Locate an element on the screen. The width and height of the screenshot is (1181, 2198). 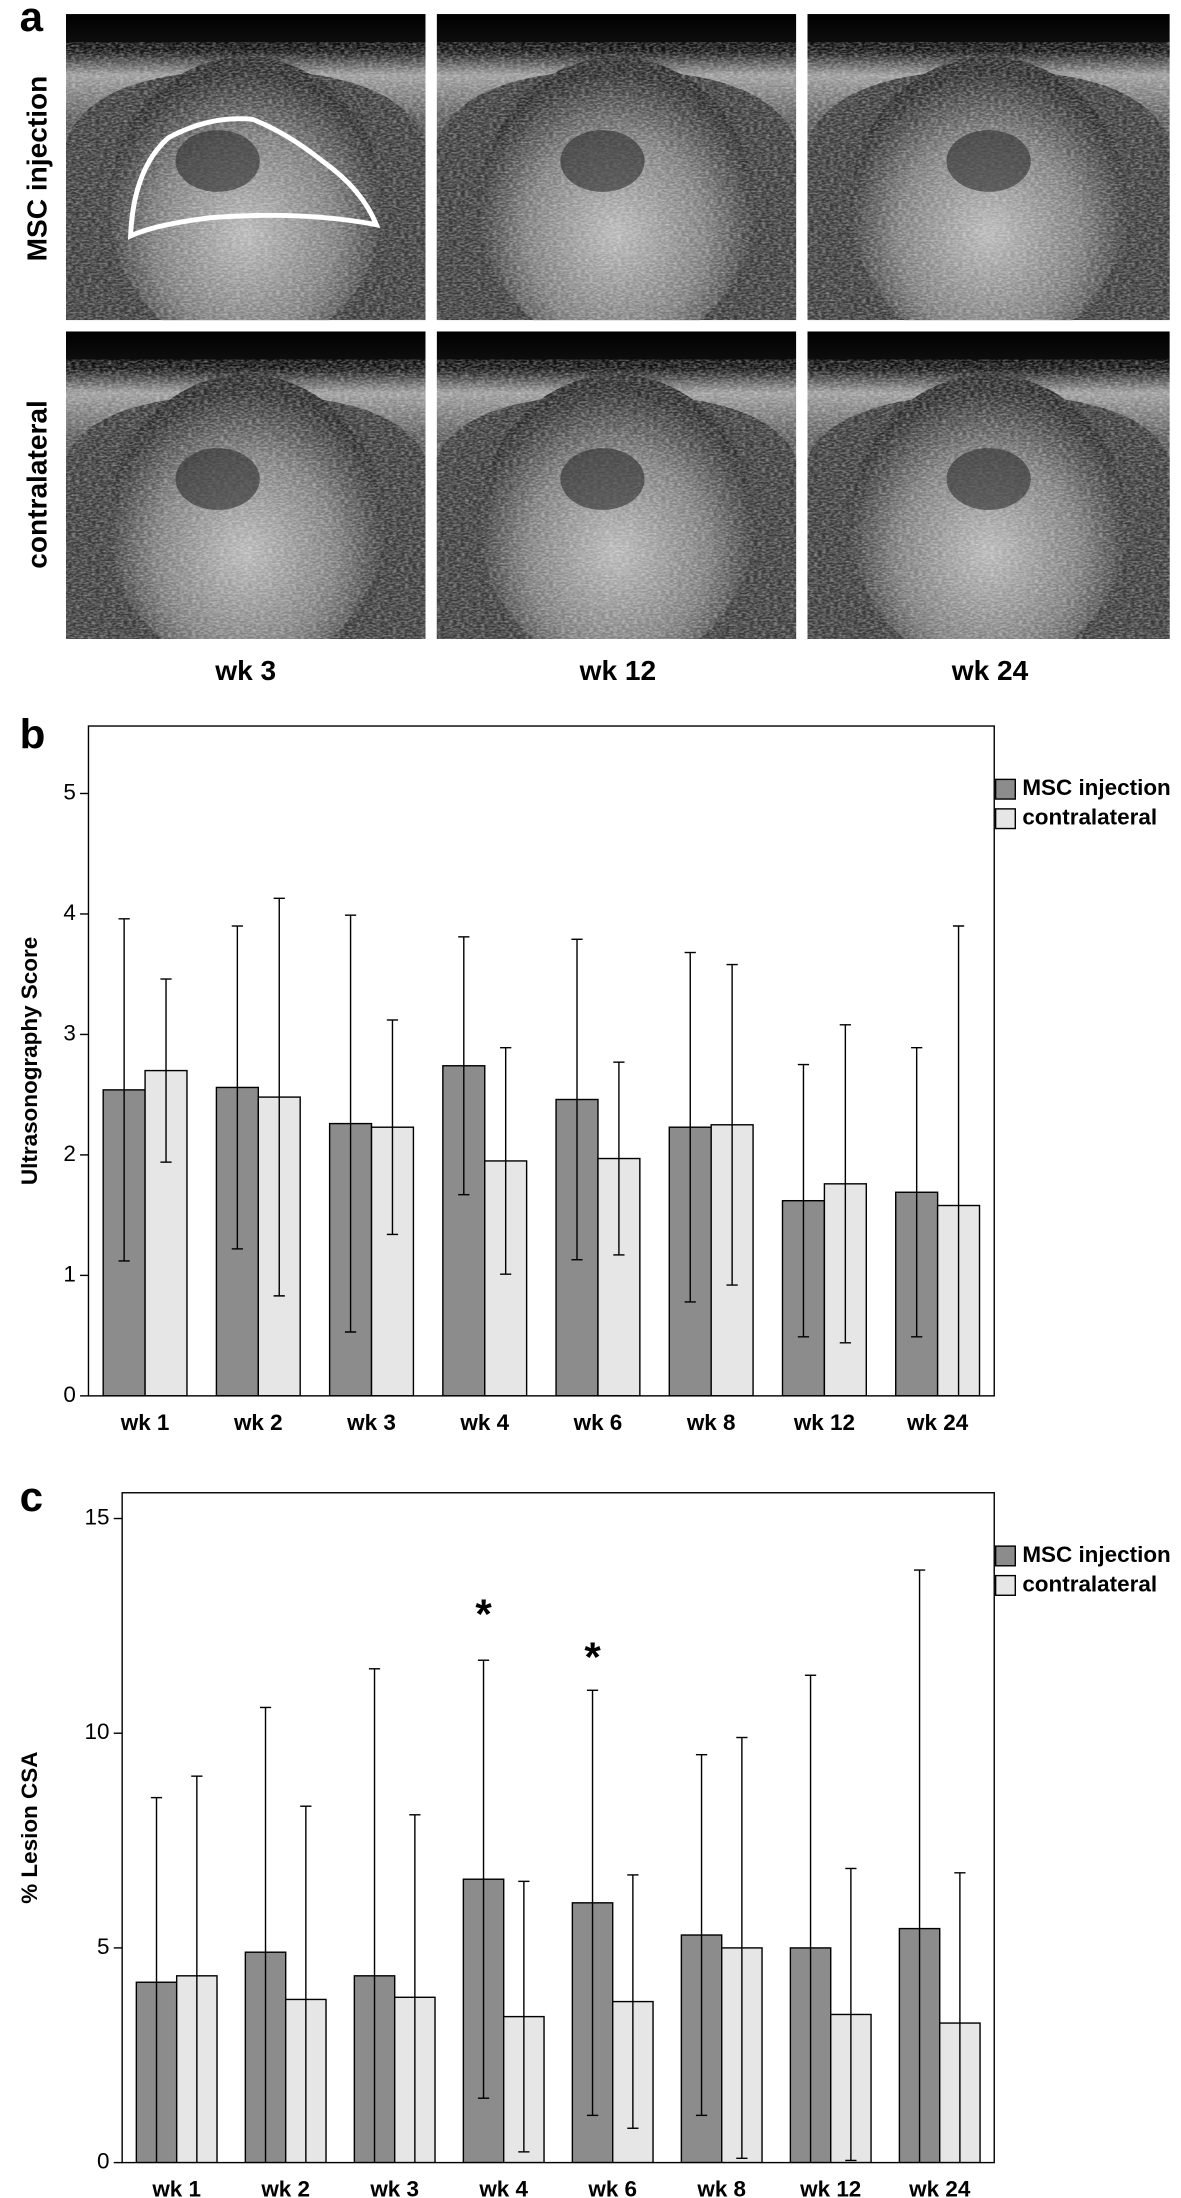
panel-label: b is located at coordinates (33, 733).